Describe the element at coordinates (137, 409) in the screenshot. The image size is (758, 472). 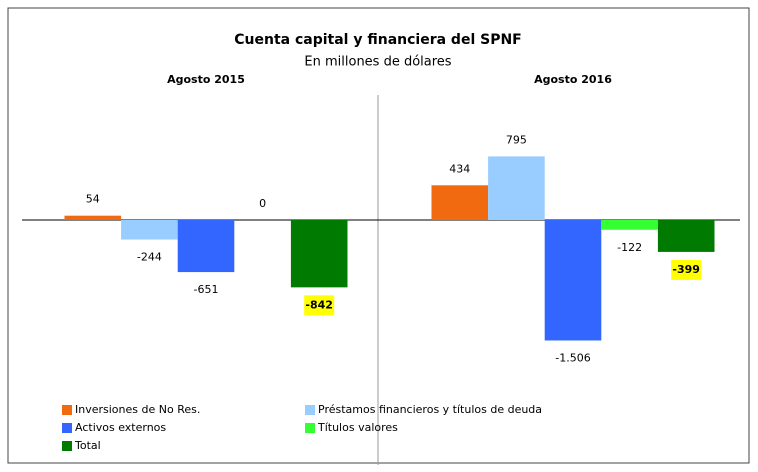
I see `legend-label: Inversiones de No Res.` at that location.